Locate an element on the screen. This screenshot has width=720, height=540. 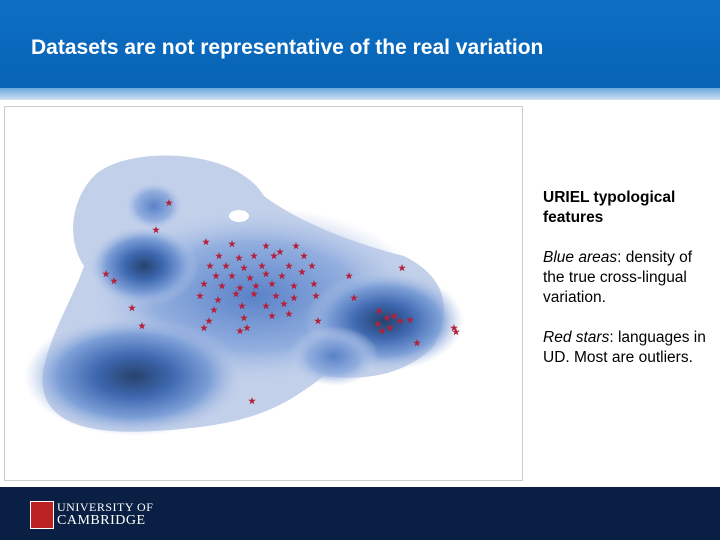
logo-text: UNIVERSITY OF CAMBRIDGE is located at coordinates (105, 514).